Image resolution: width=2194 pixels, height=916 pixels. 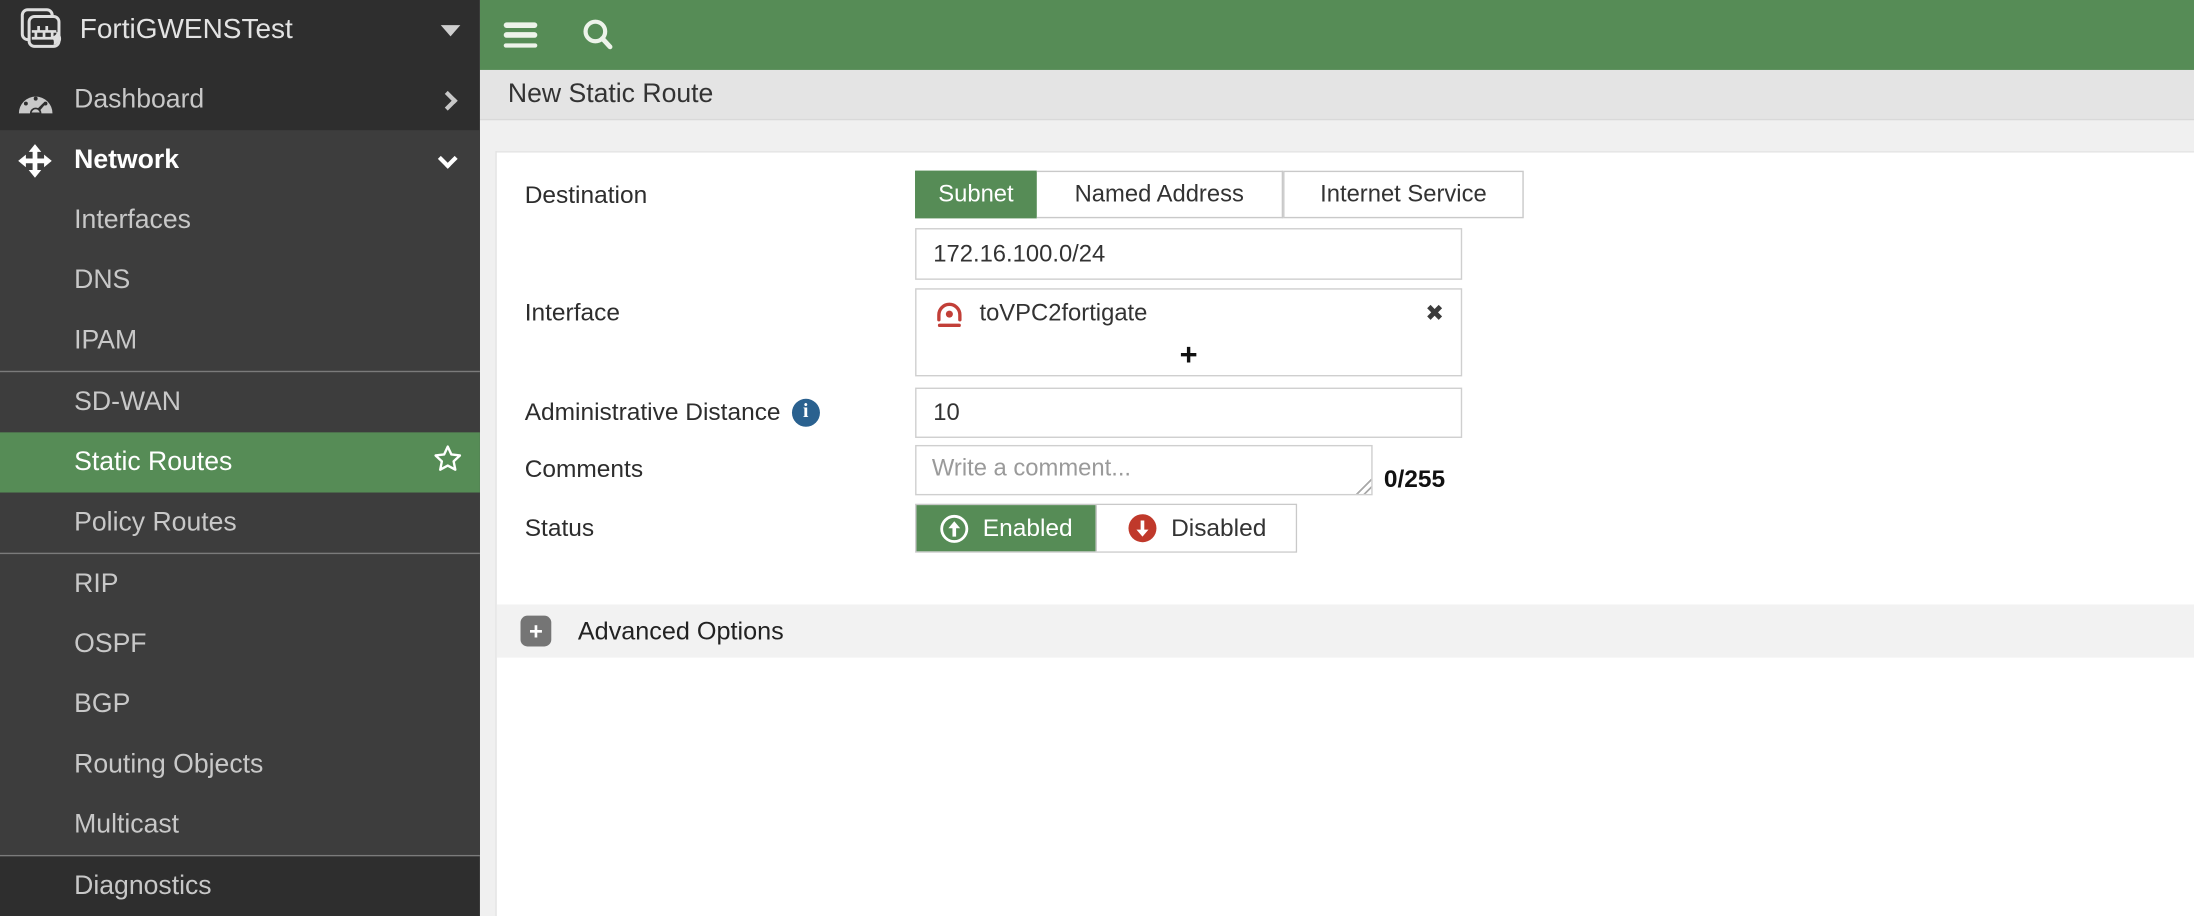 I want to click on info-icon: i, so click(x=805, y=412).